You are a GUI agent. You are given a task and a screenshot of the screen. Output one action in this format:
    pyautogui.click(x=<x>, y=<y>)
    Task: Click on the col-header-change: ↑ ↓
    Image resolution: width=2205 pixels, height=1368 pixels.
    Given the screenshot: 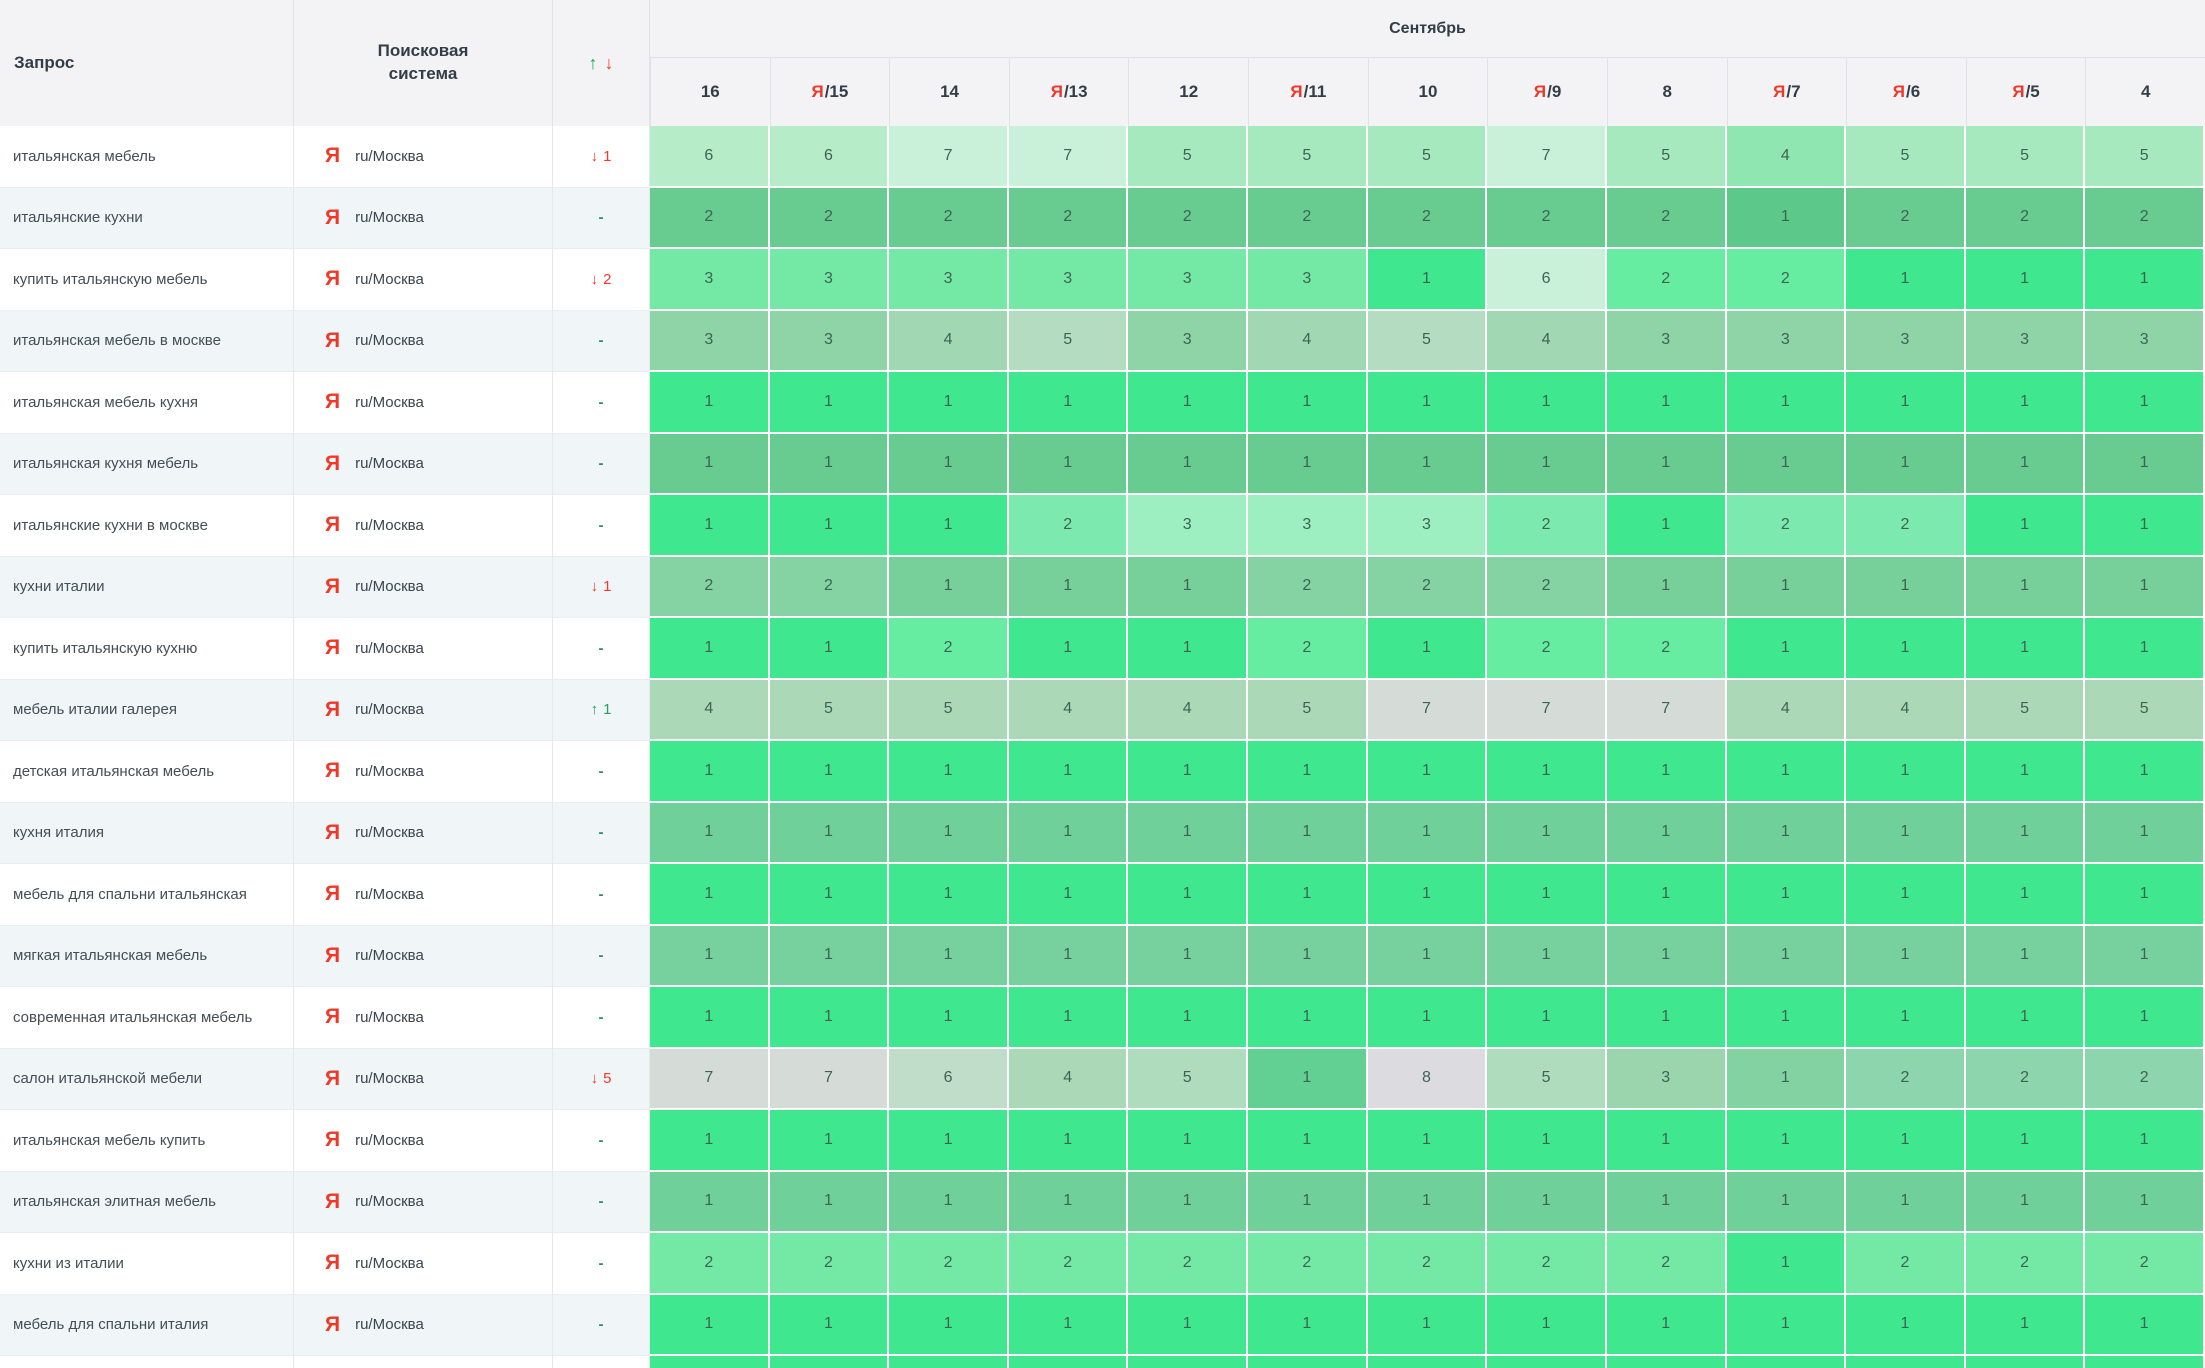 What is the action you would take?
    pyautogui.click(x=601, y=63)
    